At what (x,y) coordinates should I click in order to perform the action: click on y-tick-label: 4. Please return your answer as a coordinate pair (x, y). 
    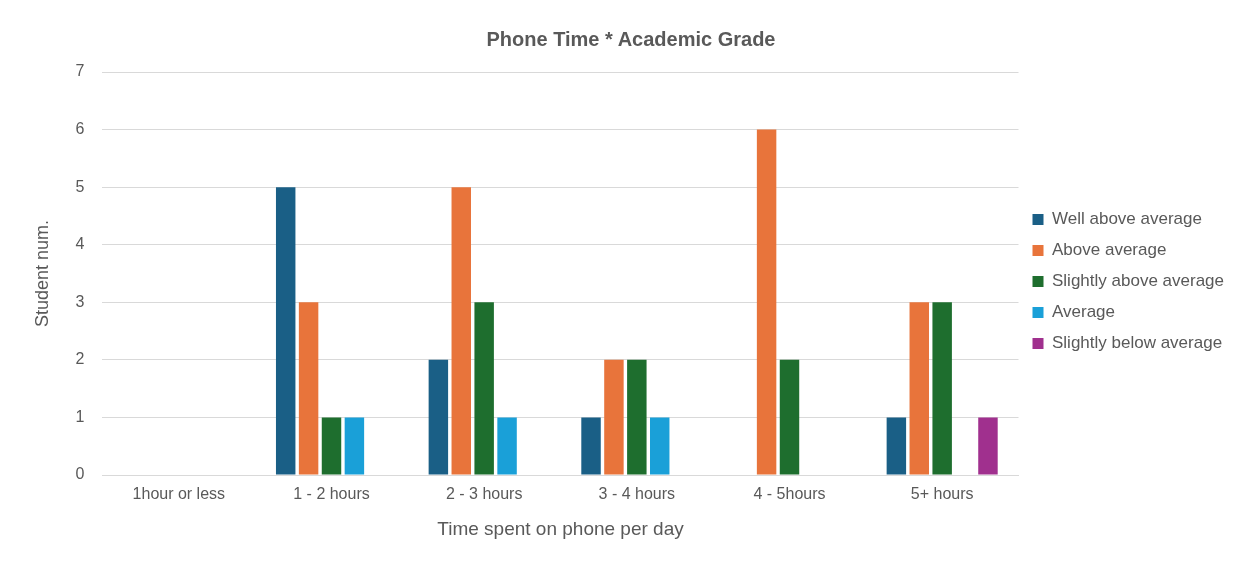
    Looking at the image, I should click on (80, 244).